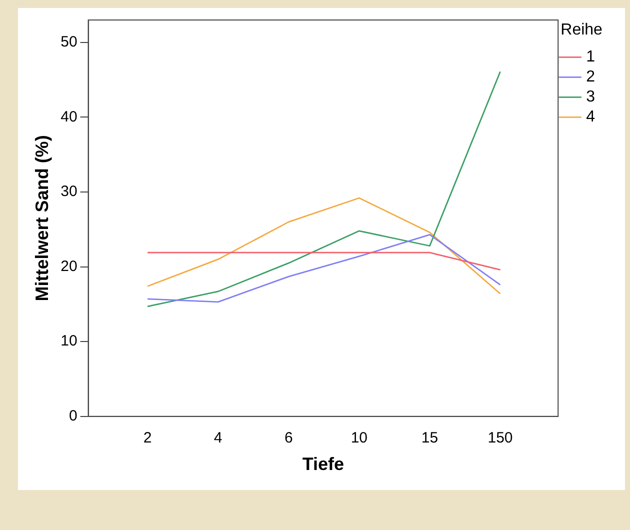 The width and height of the screenshot is (630, 530). What do you see at coordinates (69, 42) in the screenshot?
I see `y-tick-label: 50` at bounding box center [69, 42].